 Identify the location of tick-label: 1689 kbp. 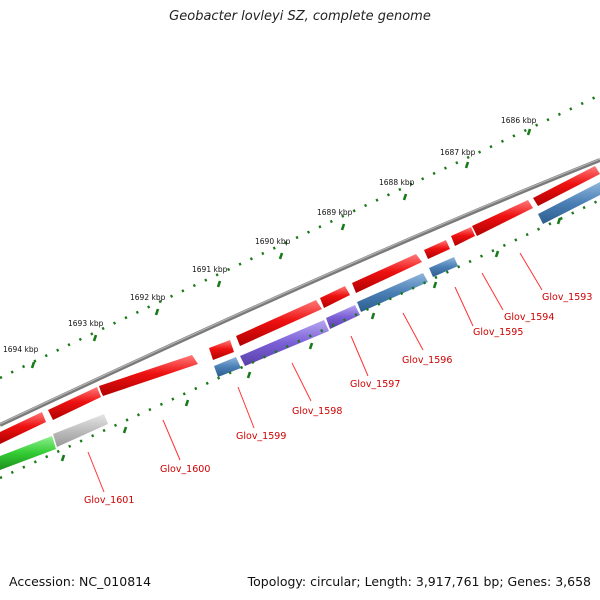
(335, 212).